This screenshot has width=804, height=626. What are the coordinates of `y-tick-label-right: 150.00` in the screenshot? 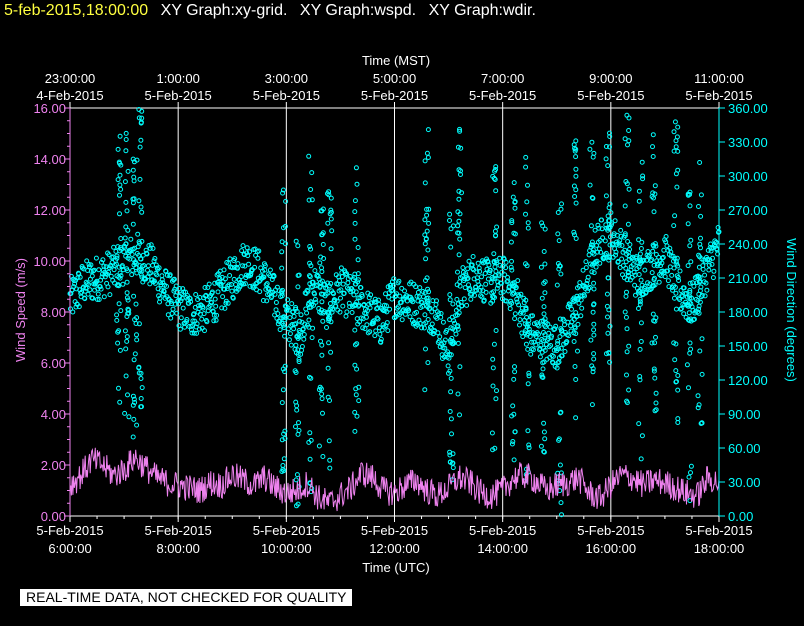 It's located at (748, 346).